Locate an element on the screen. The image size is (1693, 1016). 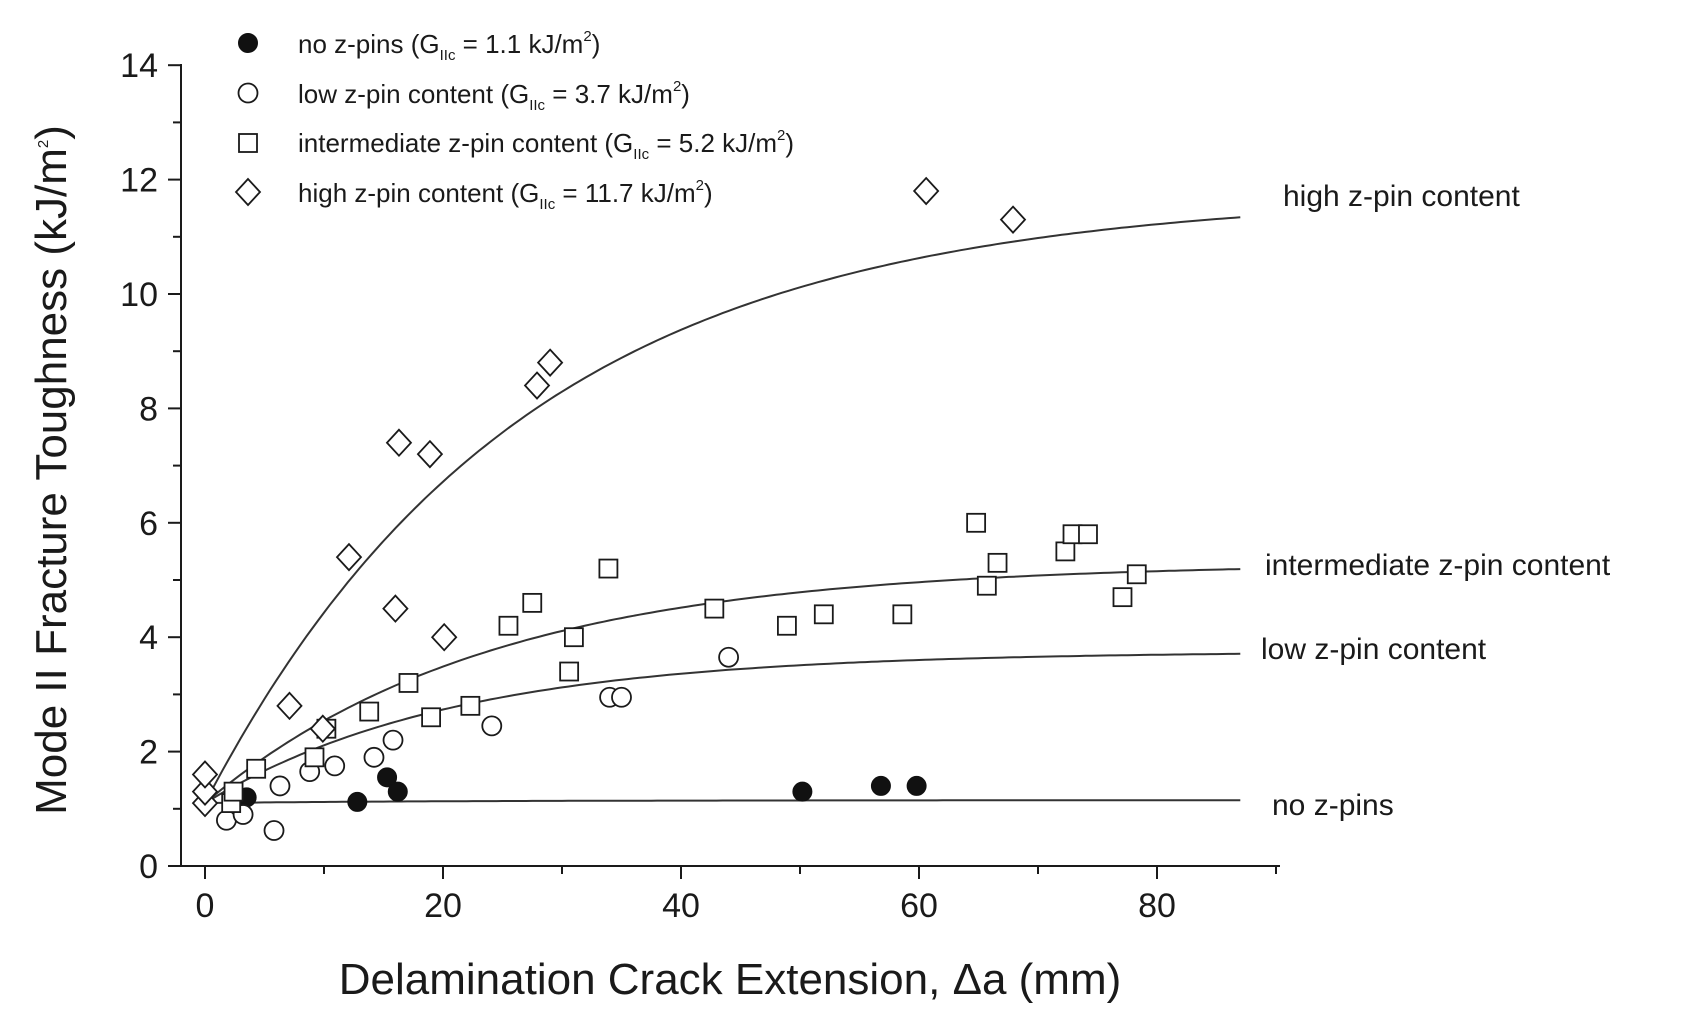
curve-label-none: no z-pins is located at coordinates (1333, 805).